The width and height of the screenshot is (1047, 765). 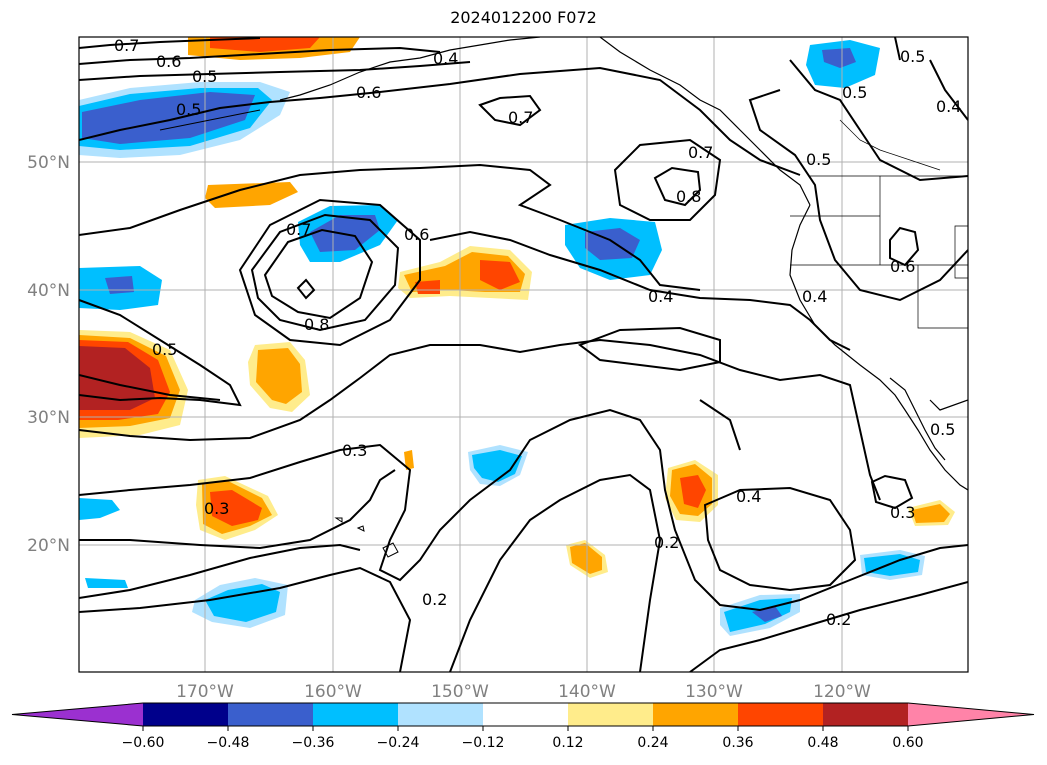 I want to click on shade-pos-c-core, so click(x=500, y=275).